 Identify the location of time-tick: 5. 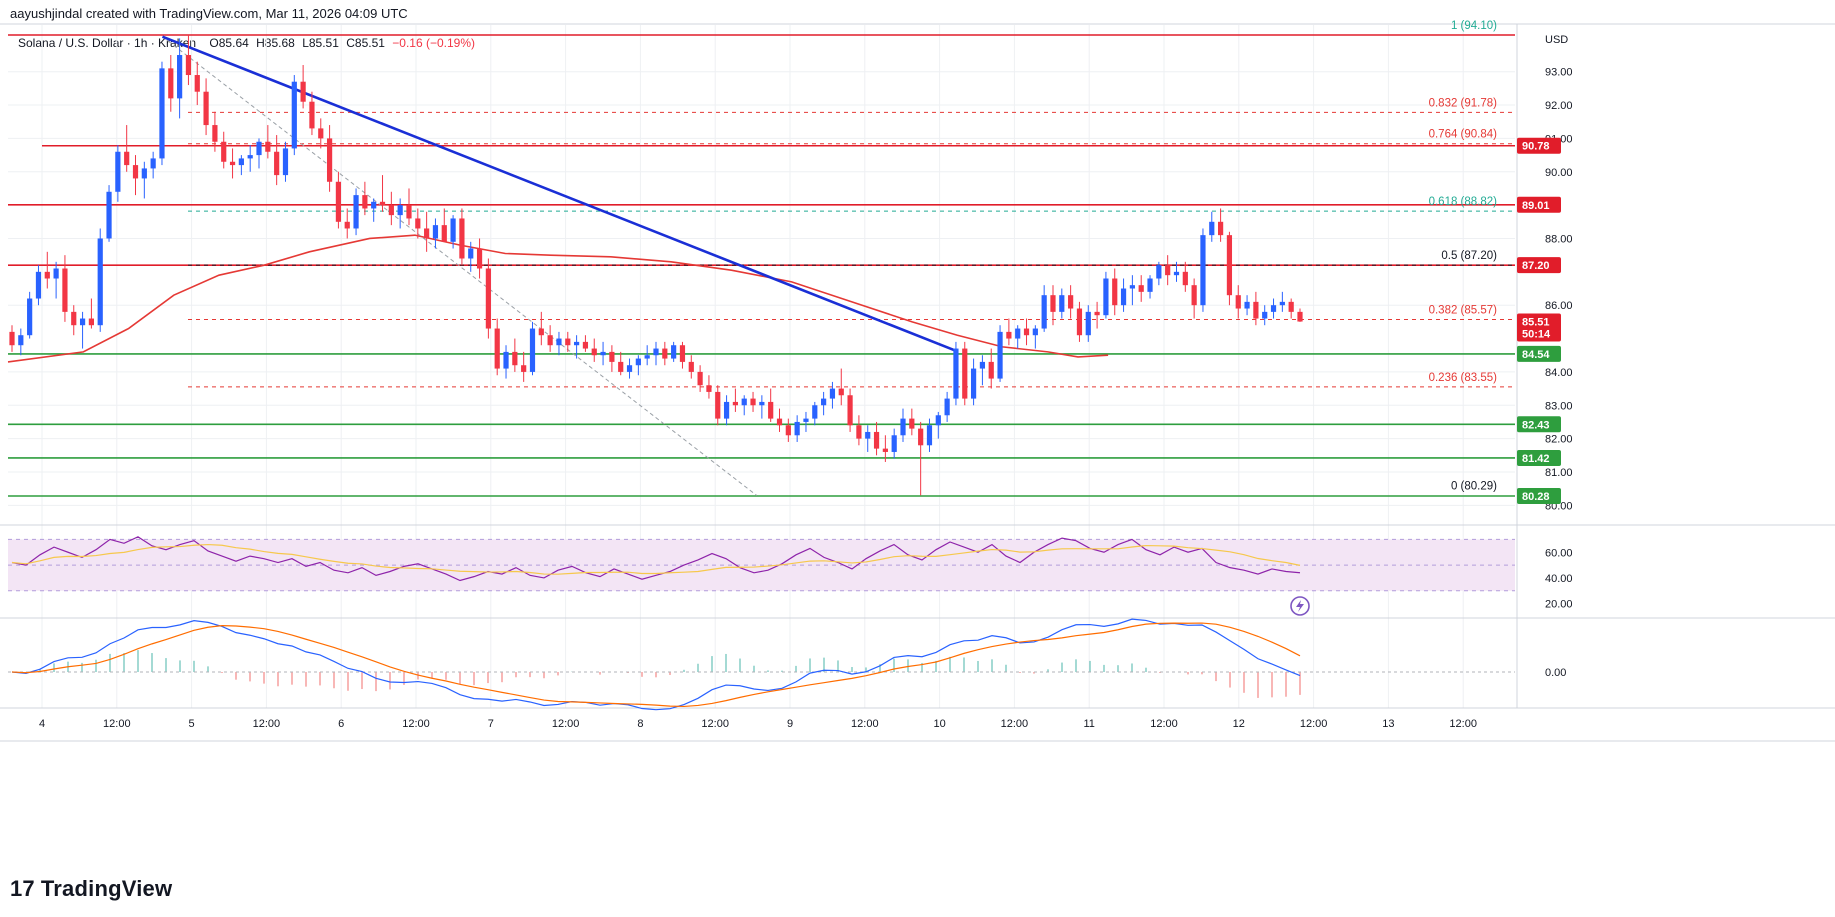
(192, 724).